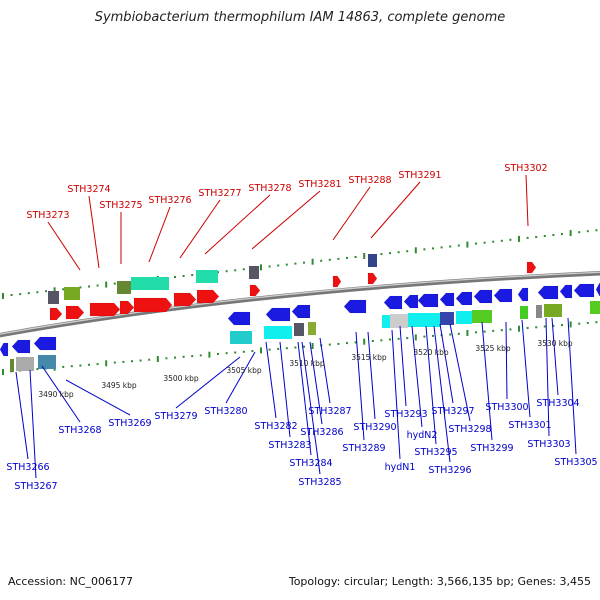 This screenshot has width=600, height=600. Describe the element at coordinates (469, 429) in the screenshot. I see `gene-label-bottom: STH3298` at that location.